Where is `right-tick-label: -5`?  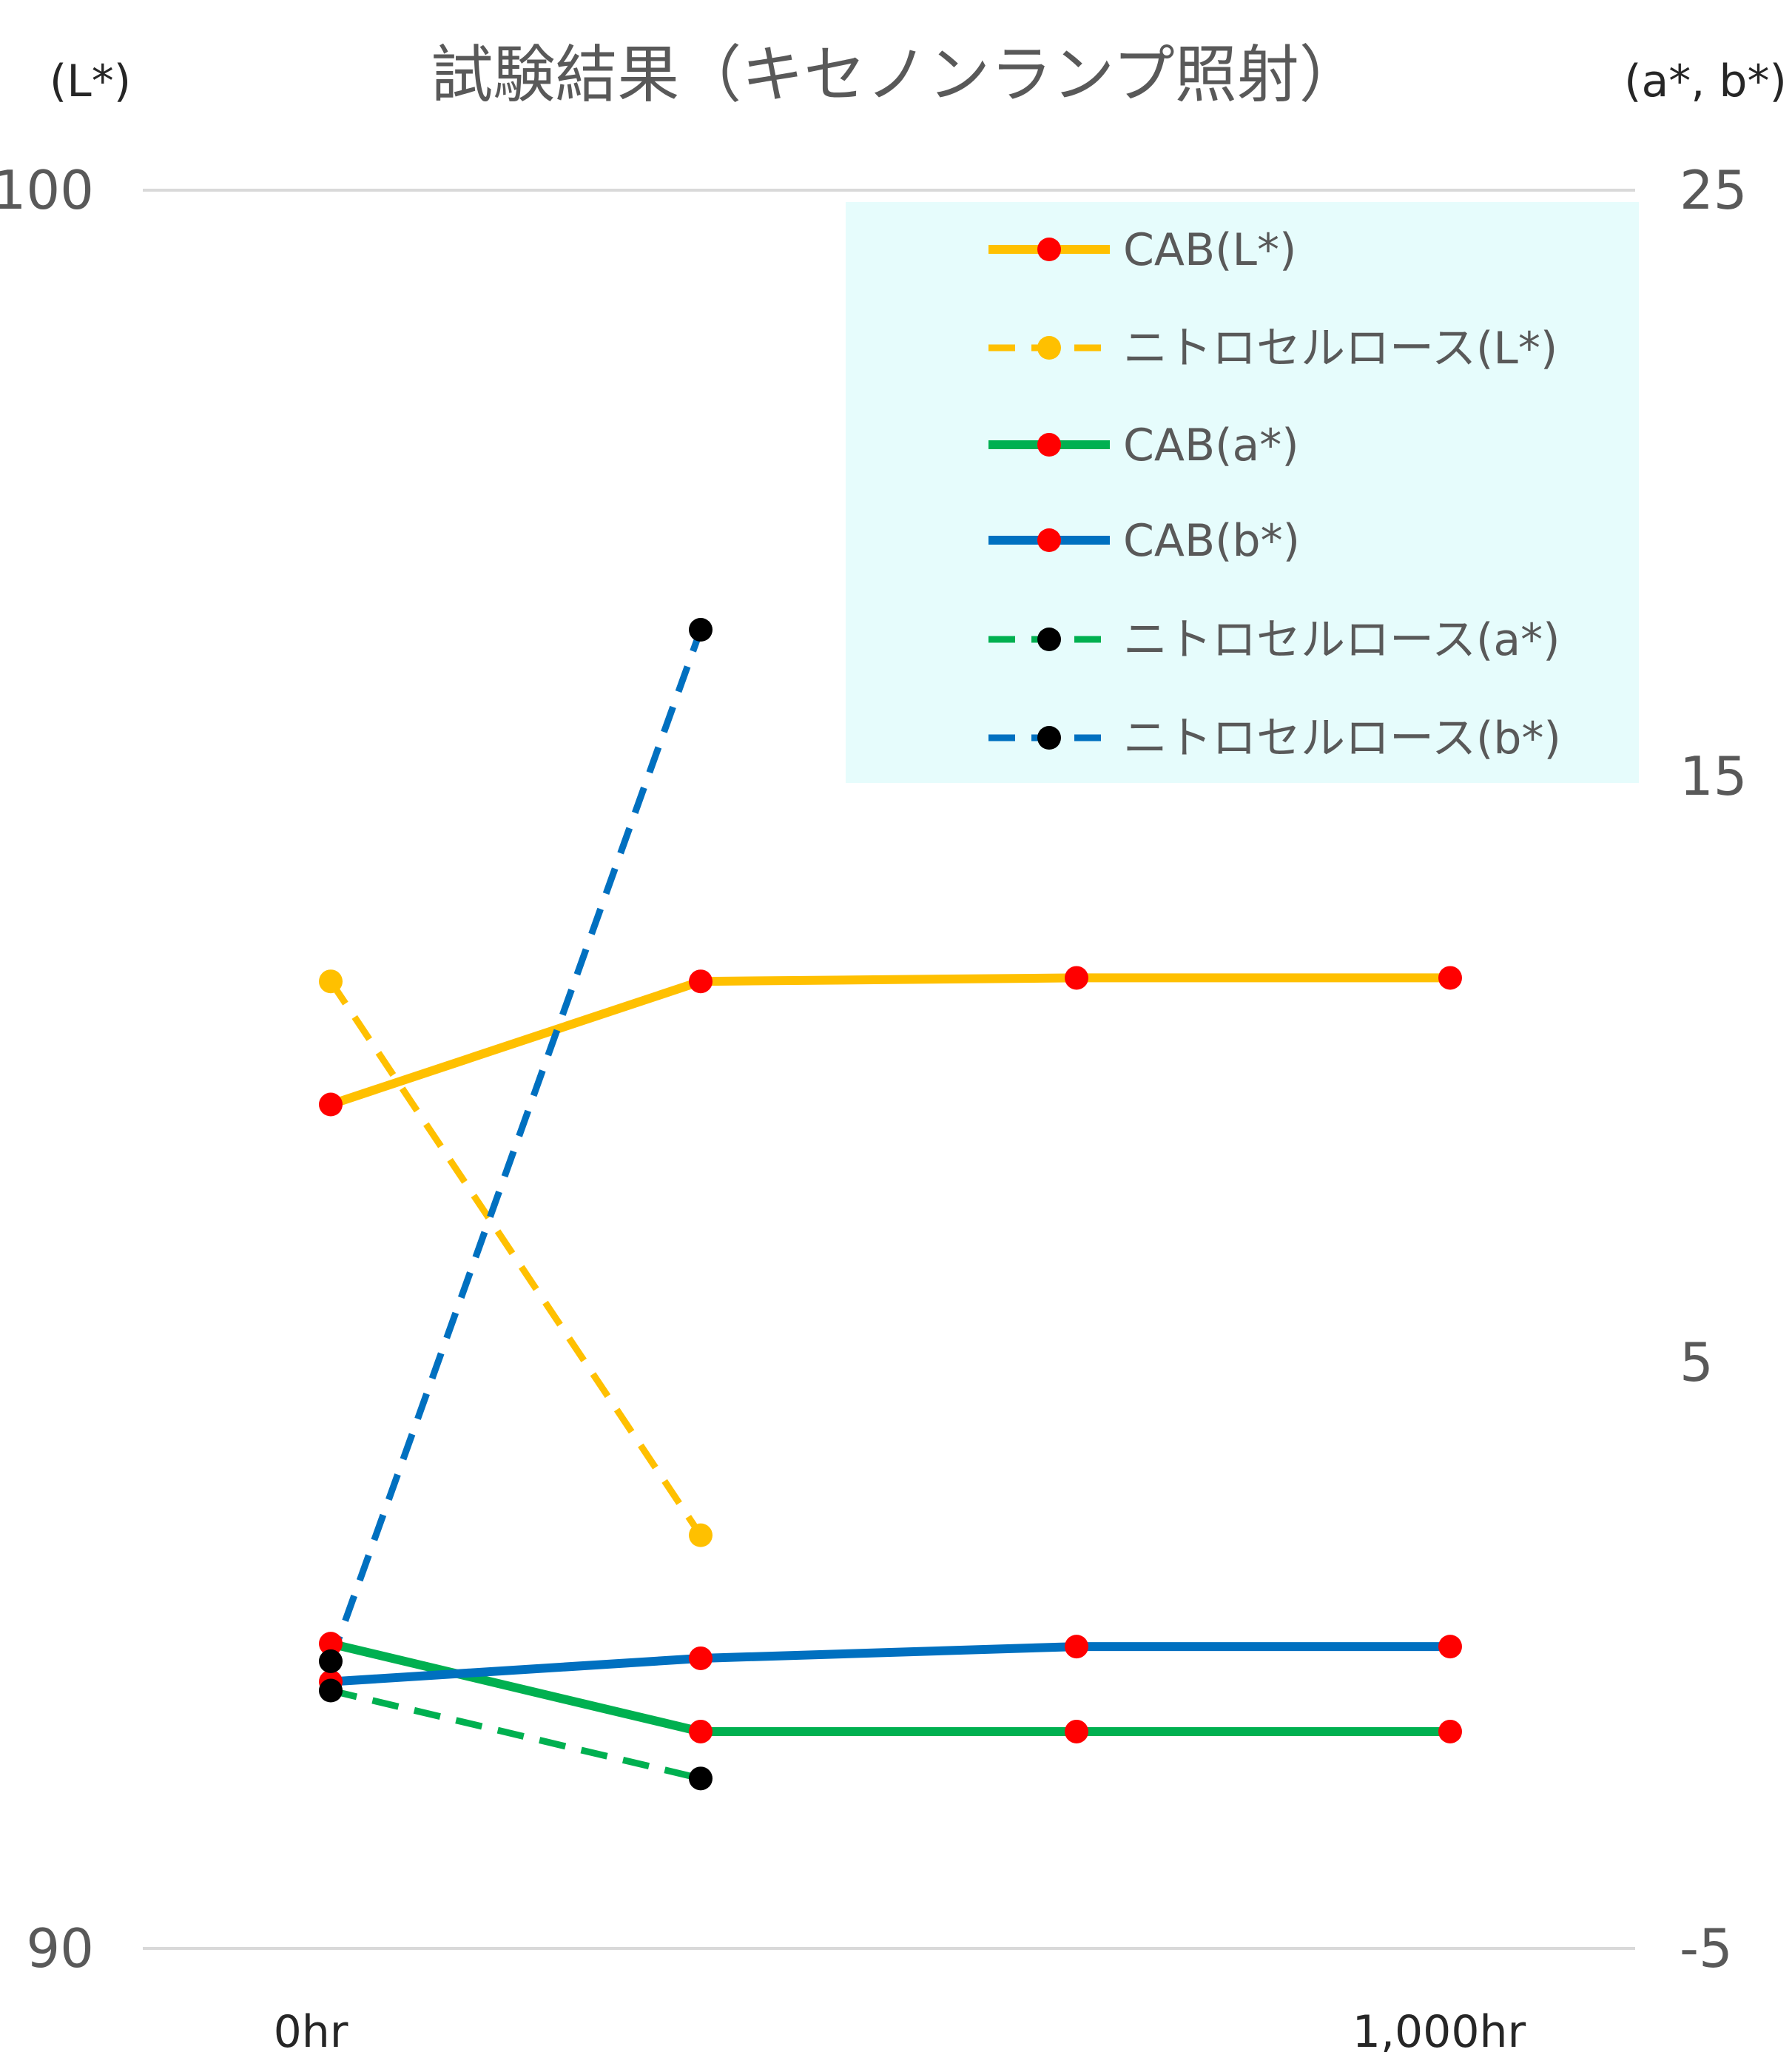 right-tick-label: -5 is located at coordinates (1706, 1948).